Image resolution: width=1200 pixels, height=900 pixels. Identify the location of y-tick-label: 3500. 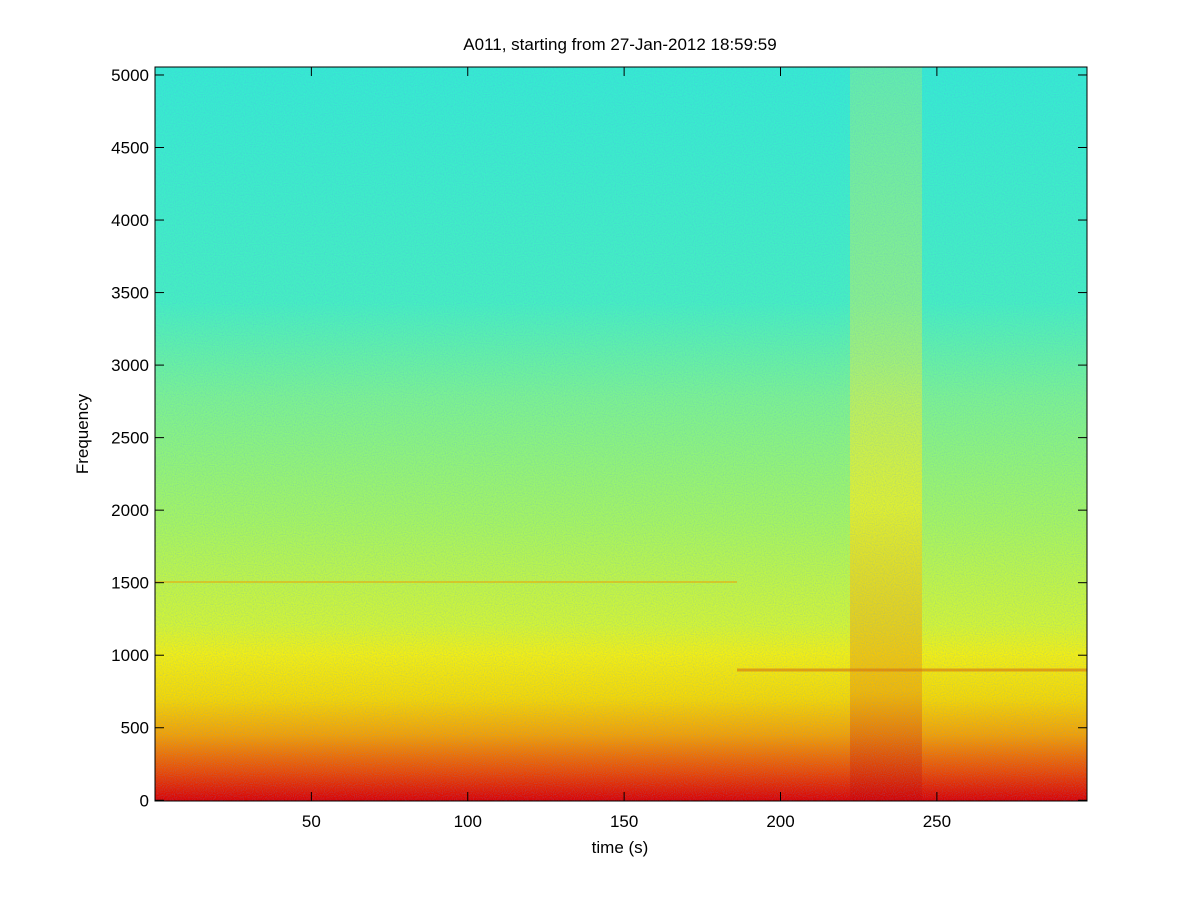
(130, 293).